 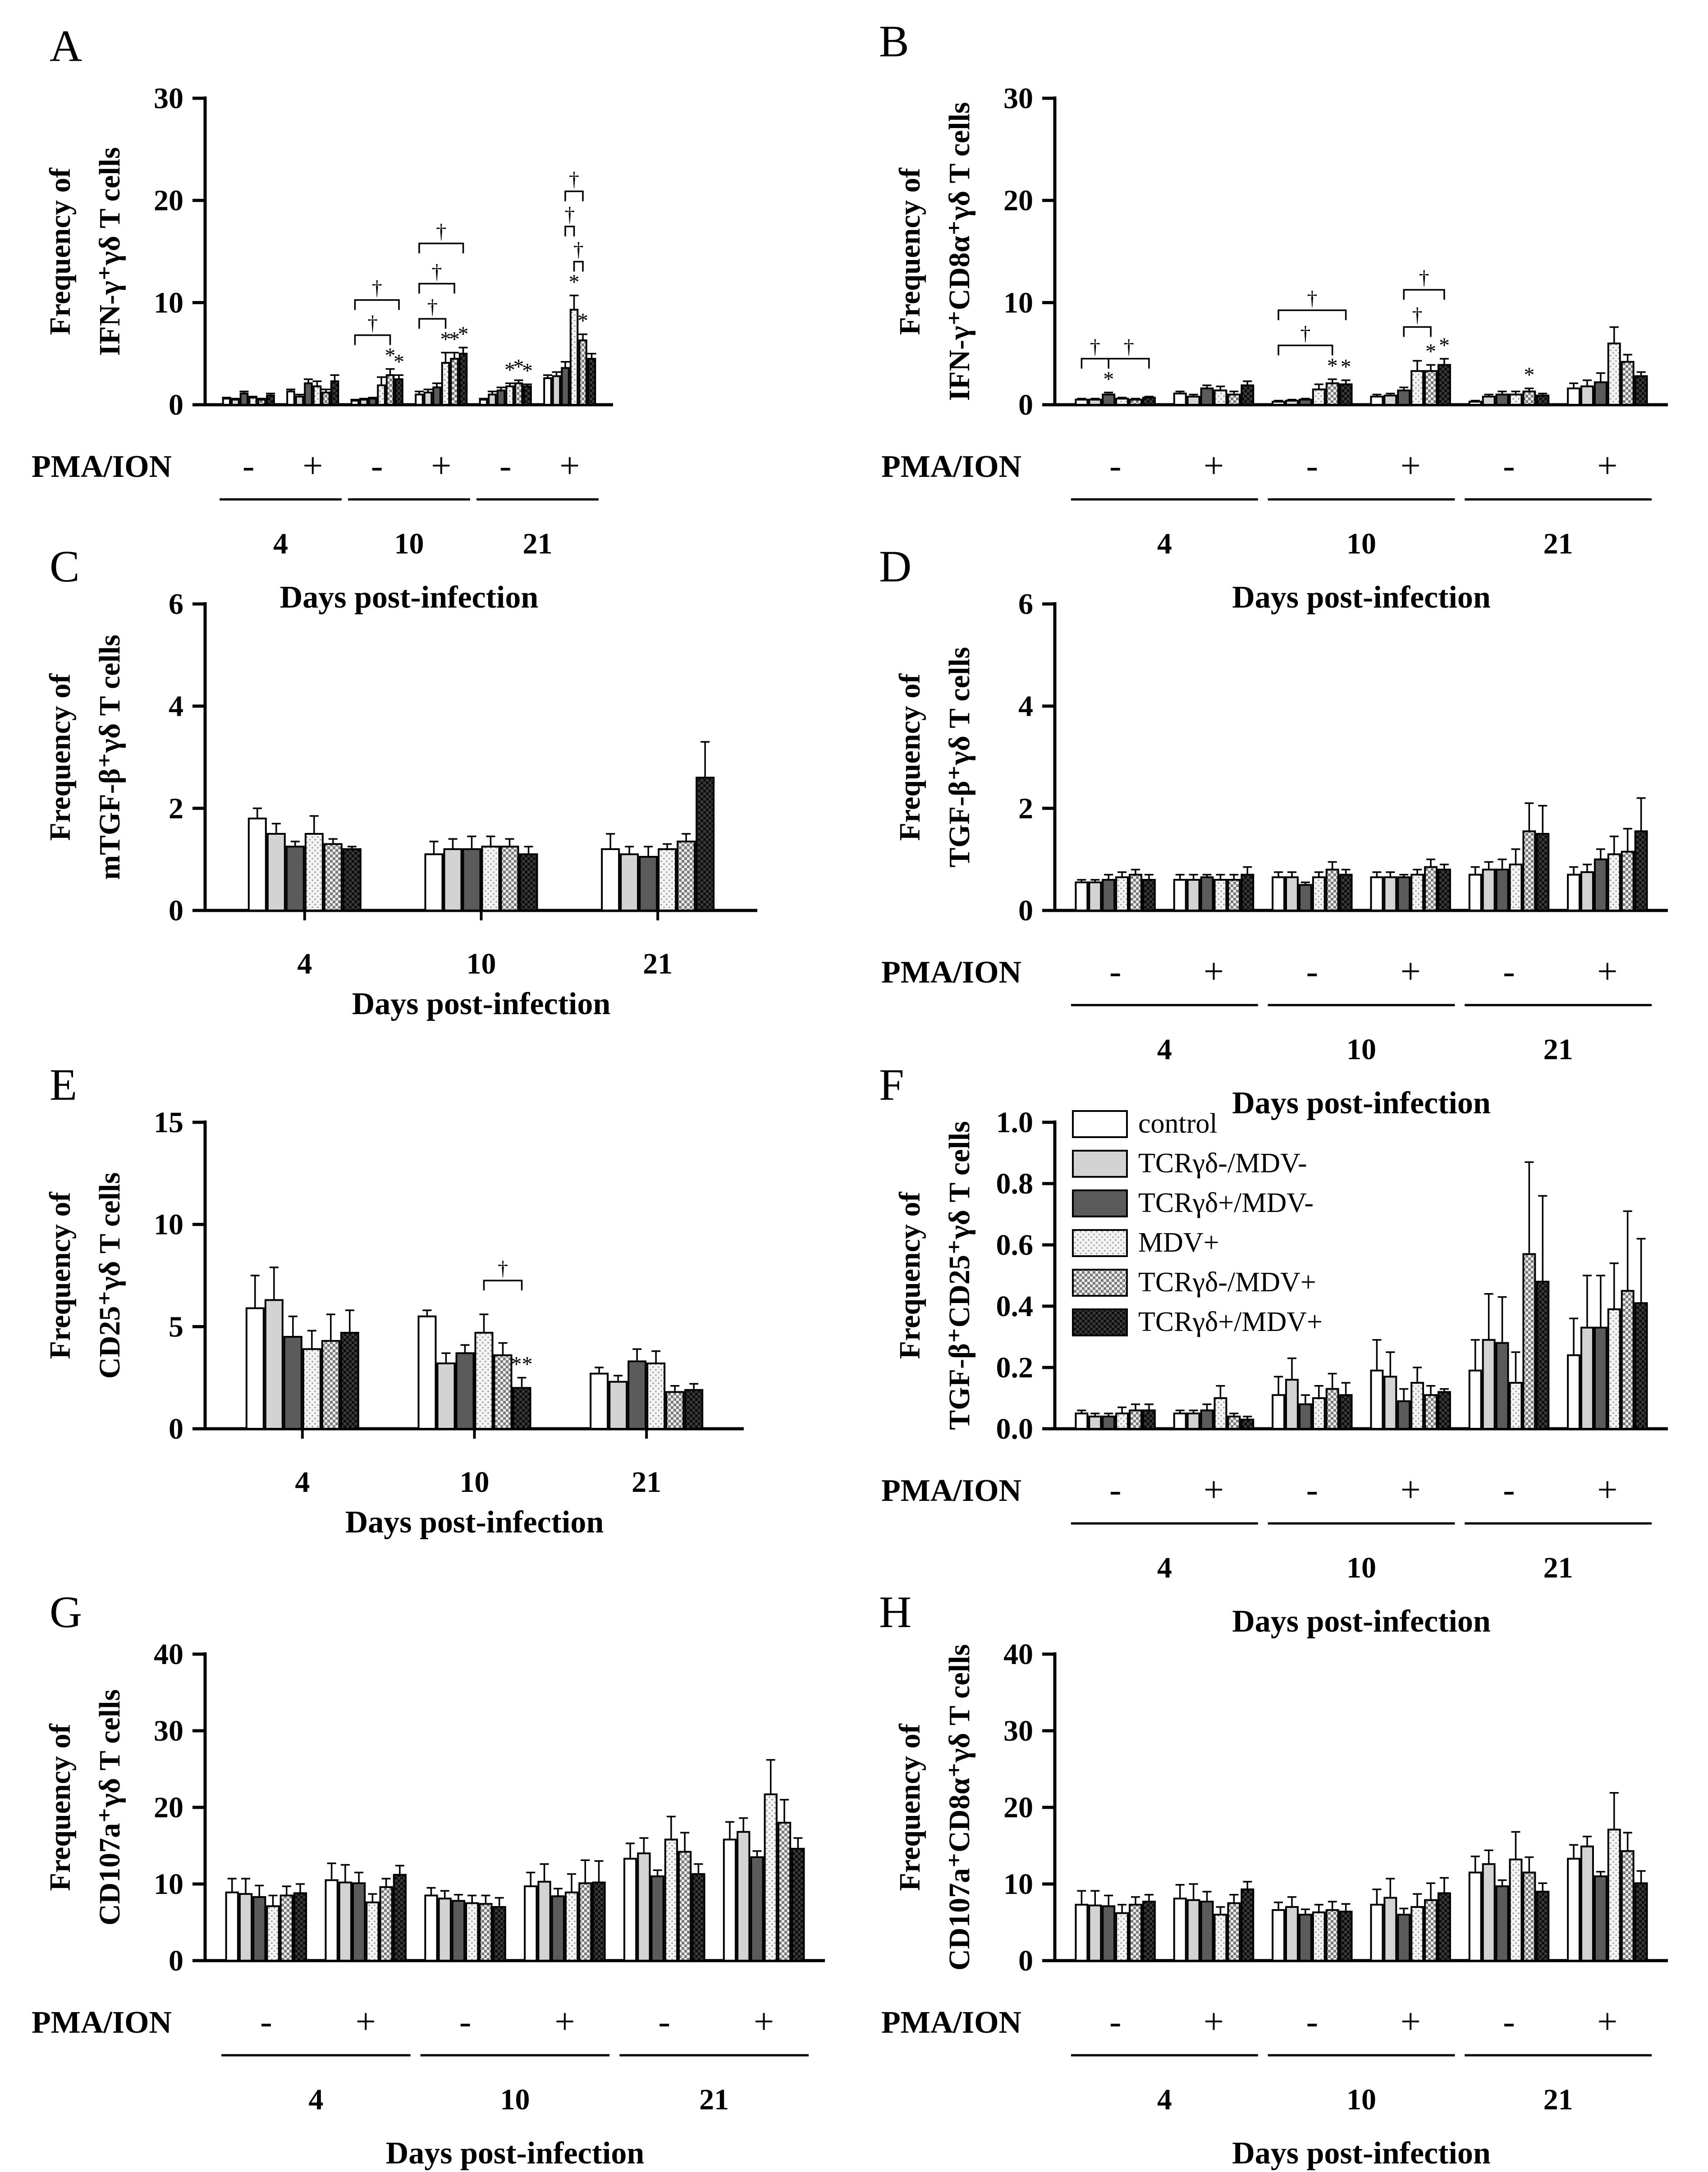 I want to click on y-axis-title-line1: Frequency of, so click(x=61, y=757).